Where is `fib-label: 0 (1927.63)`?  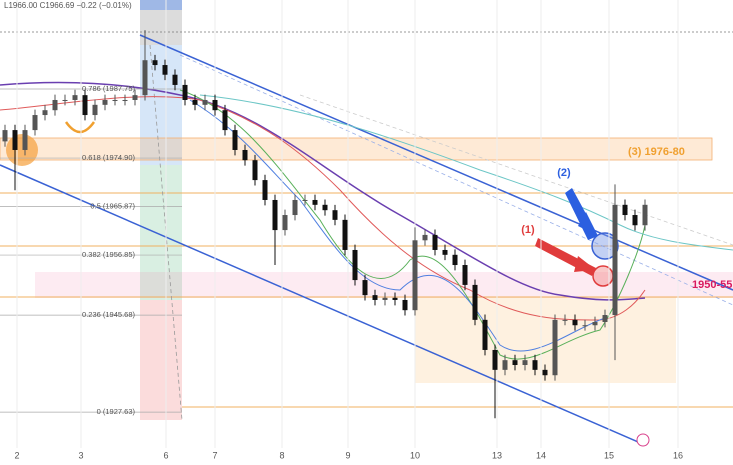 fib-label: 0 (1927.63) is located at coordinates (116, 411).